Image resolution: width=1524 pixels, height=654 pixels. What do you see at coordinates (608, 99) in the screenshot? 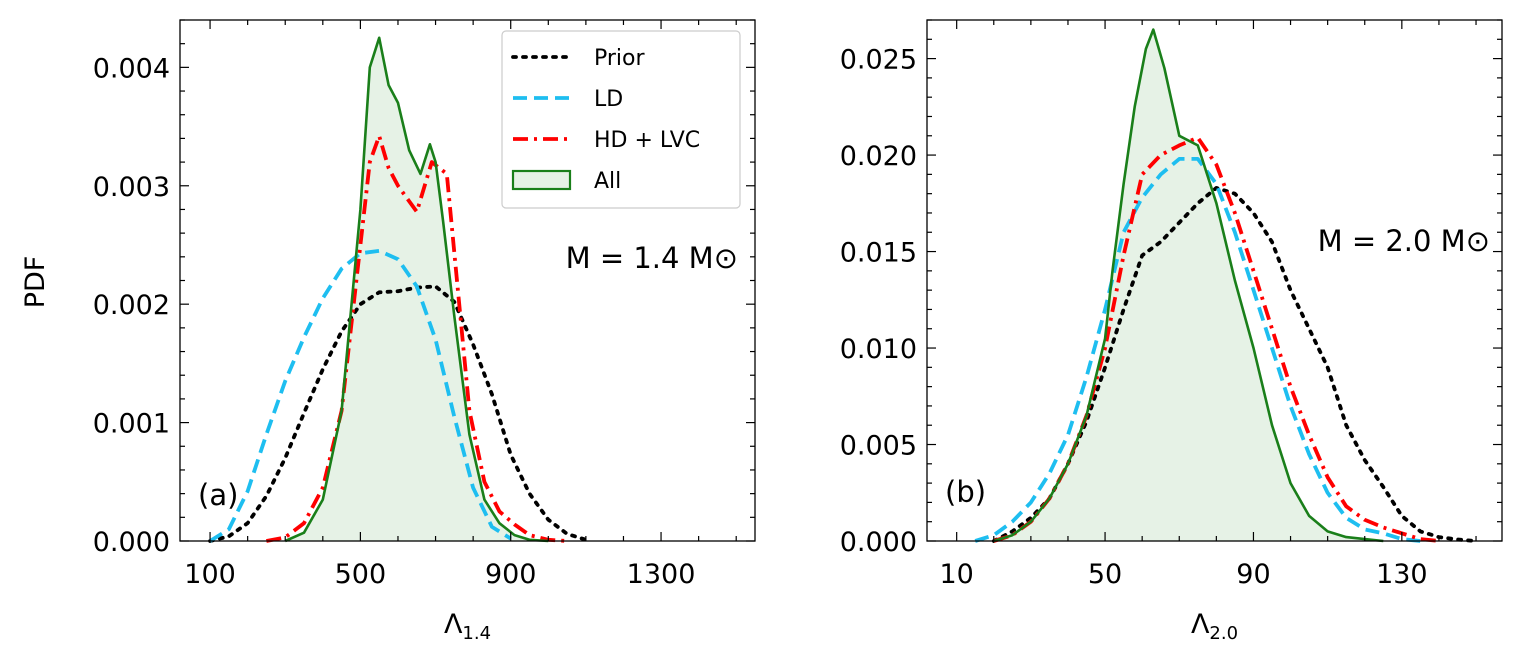
I see `legend-label: LD` at bounding box center [608, 99].